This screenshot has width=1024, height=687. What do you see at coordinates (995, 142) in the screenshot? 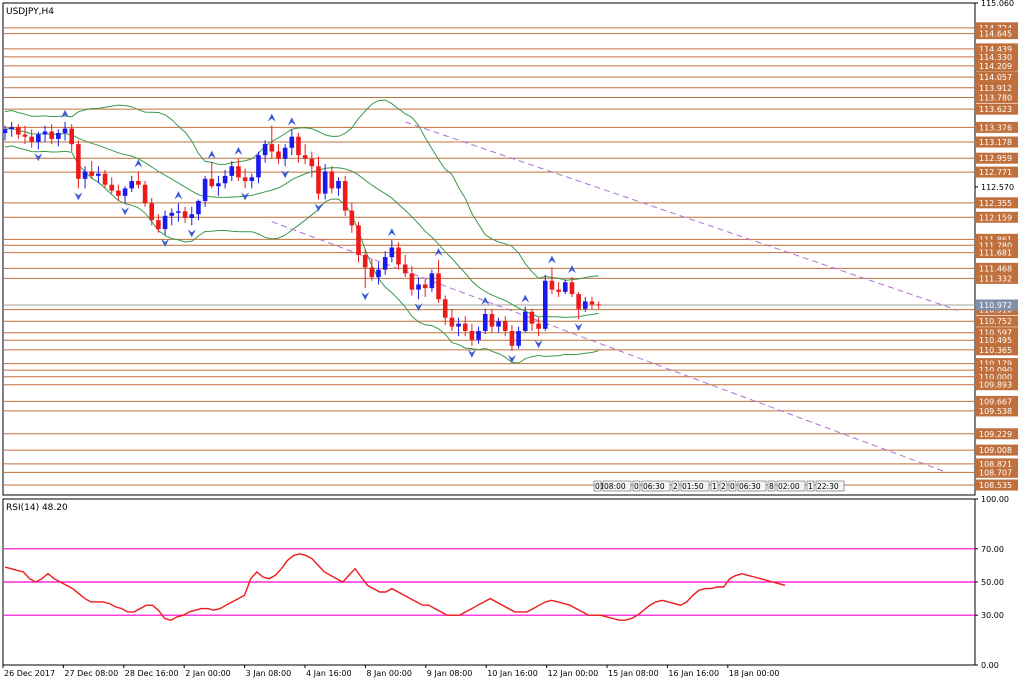
I see `level-price-label: 113.178` at bounding box center [995, 142].